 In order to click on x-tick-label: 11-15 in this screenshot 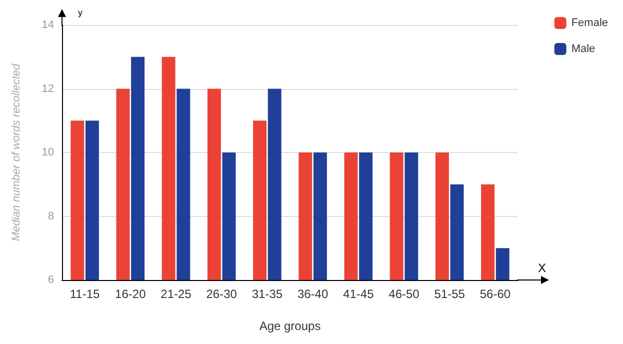, I will do `click(85, 294)`.